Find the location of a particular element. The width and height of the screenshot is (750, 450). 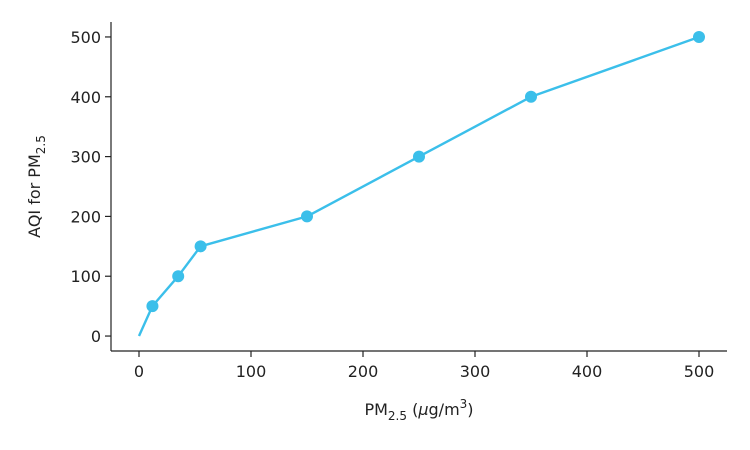

y-tick-label: 0 is located at coordinates (96, 336).